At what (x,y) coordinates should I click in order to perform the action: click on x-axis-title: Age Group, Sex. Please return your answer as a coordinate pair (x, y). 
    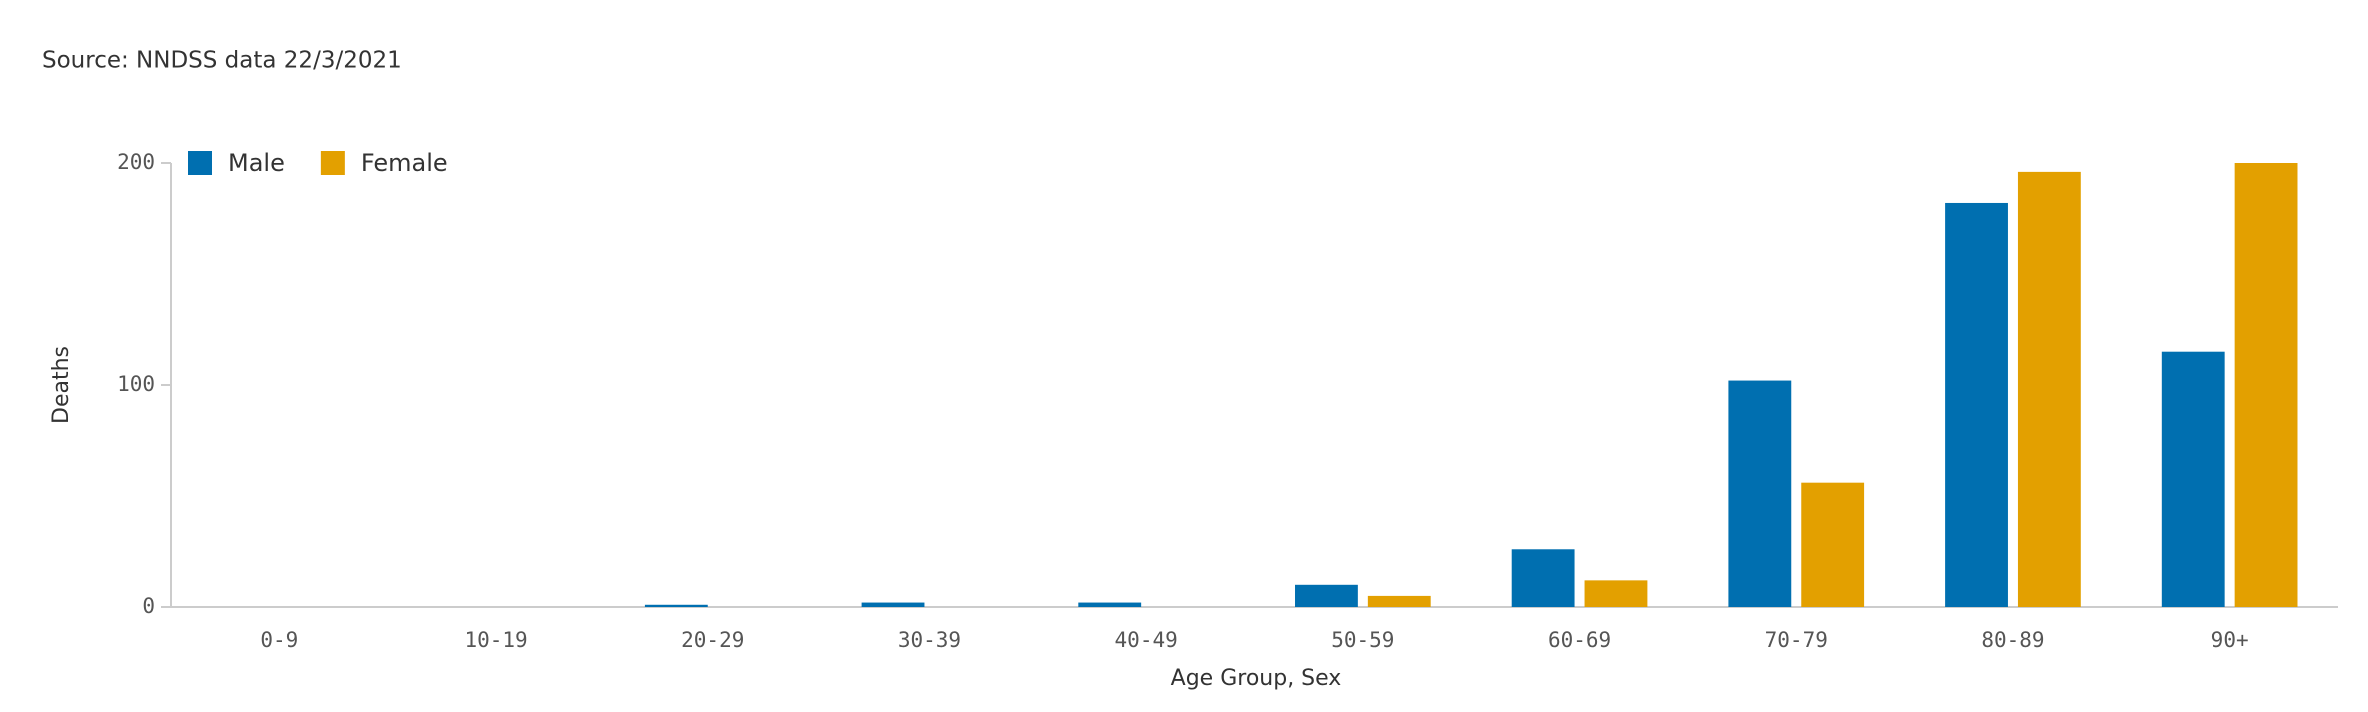
    Looking at the image, I should click on (1256, 678).